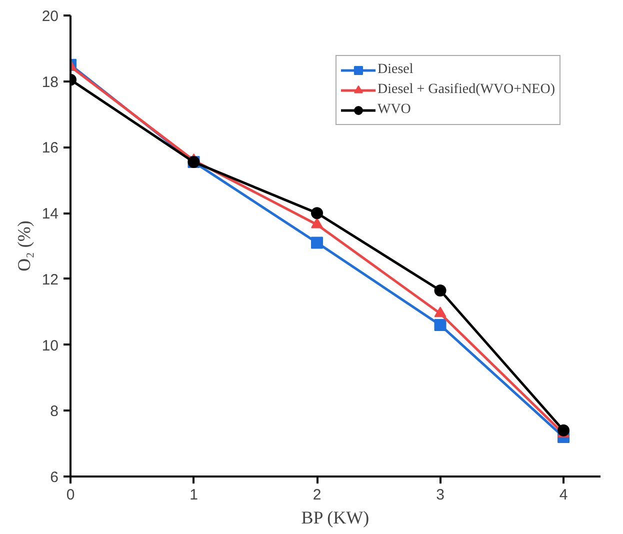  Describe the element at coordinates (563, 495) in the screenshot. I see `x-tick-label: 4` at that location.